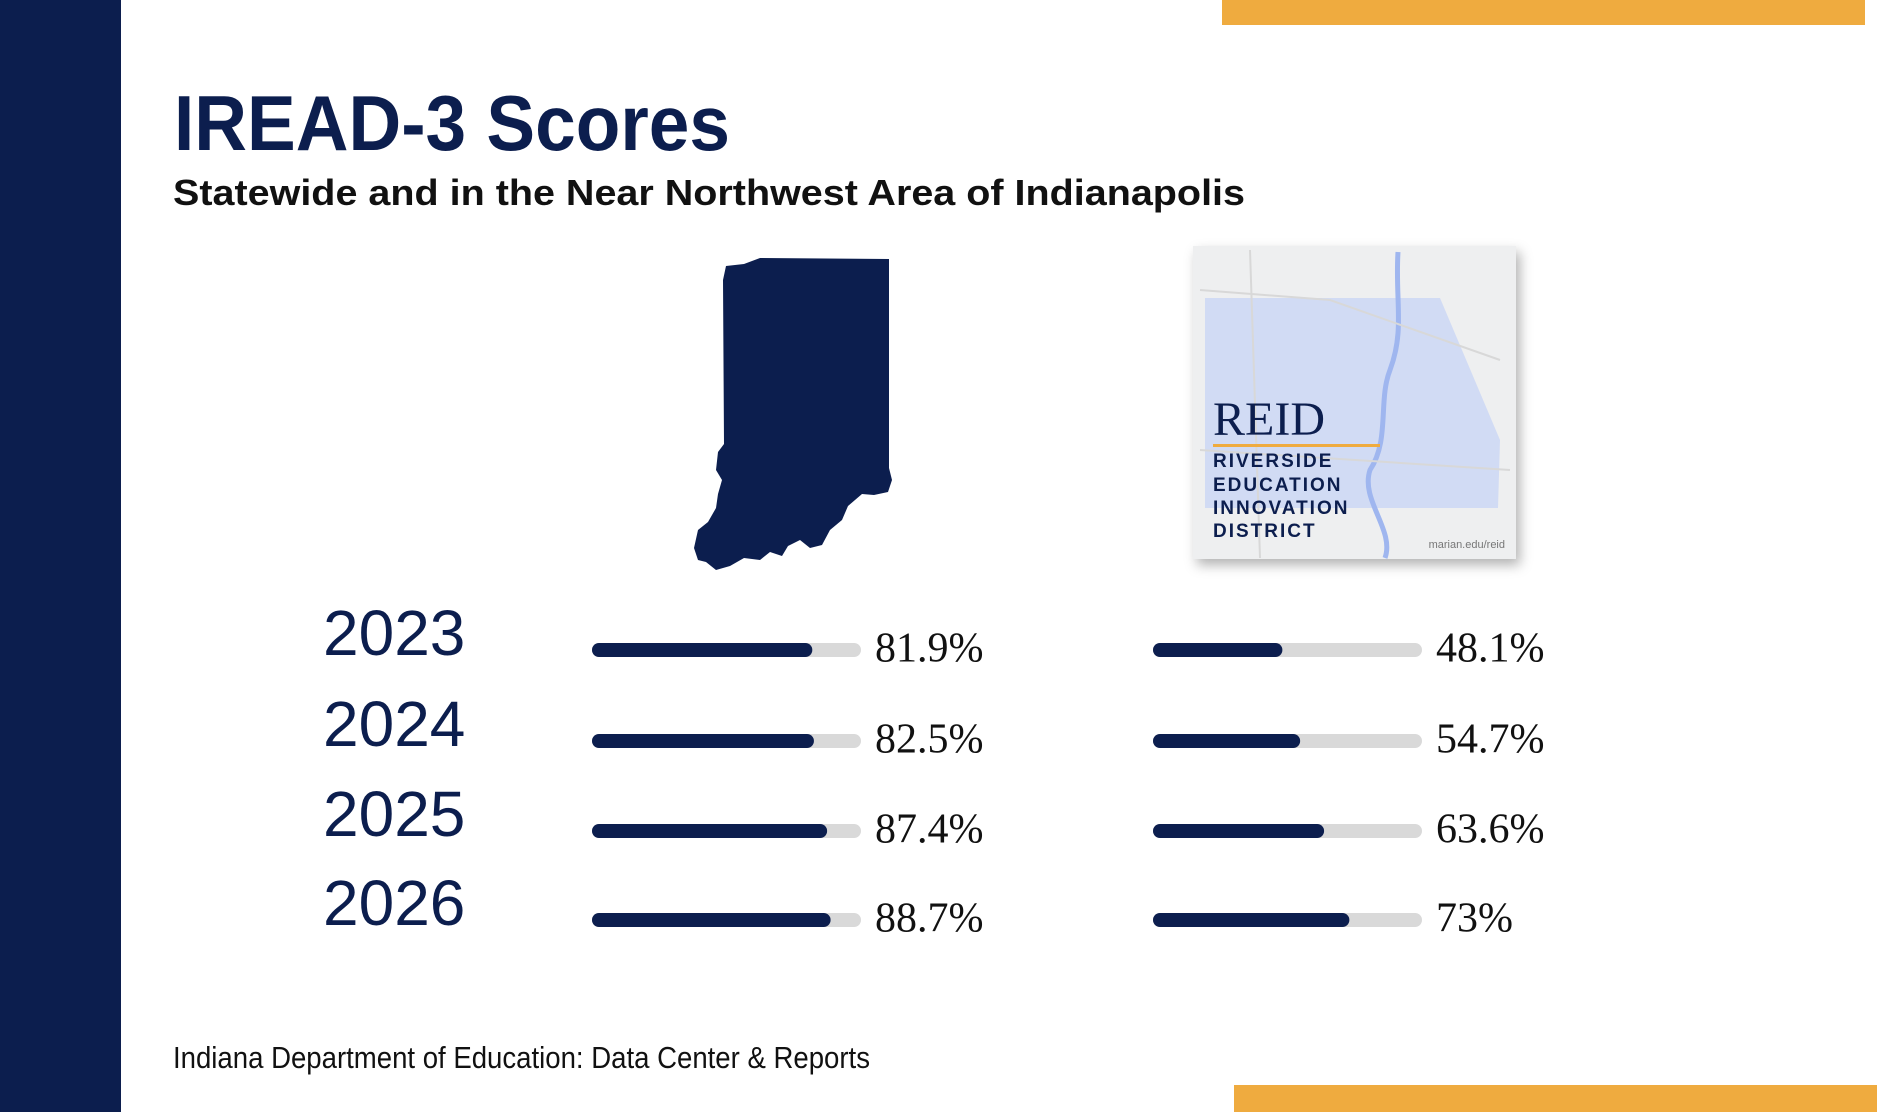  What do you see at coordinates (1555, 1098) in the screenshot?
I see `bottom-accent` at bounding box center [1555, 1098].